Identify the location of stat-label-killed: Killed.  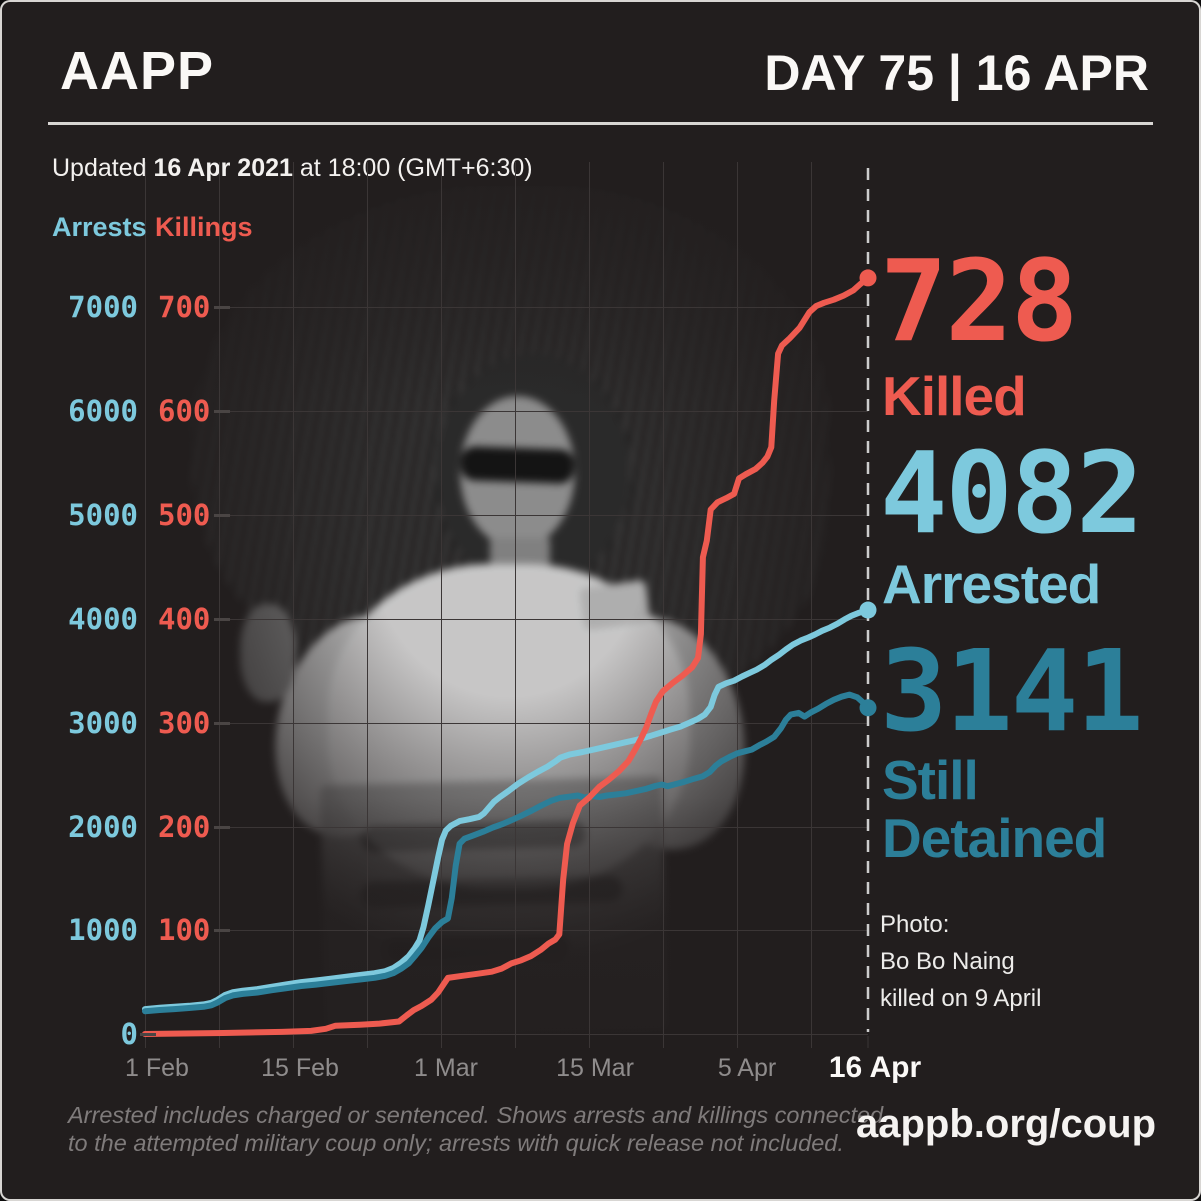
(954, 396).